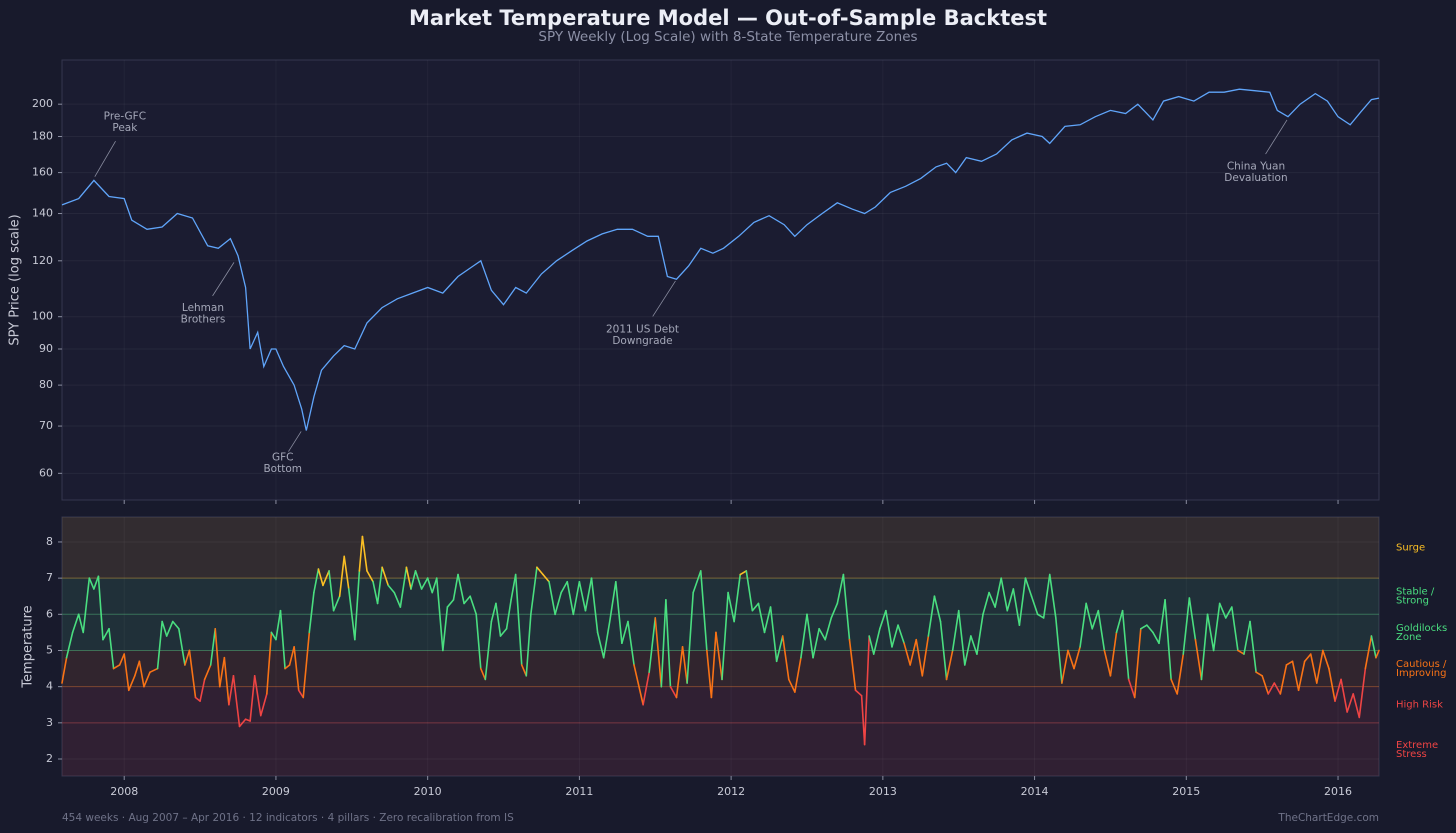 The width and height of the screenshot is (1456, 833). Describe the element at coordinates (1421, 664) in the screenshot. I see `zone-label: Cautious /` at that location.